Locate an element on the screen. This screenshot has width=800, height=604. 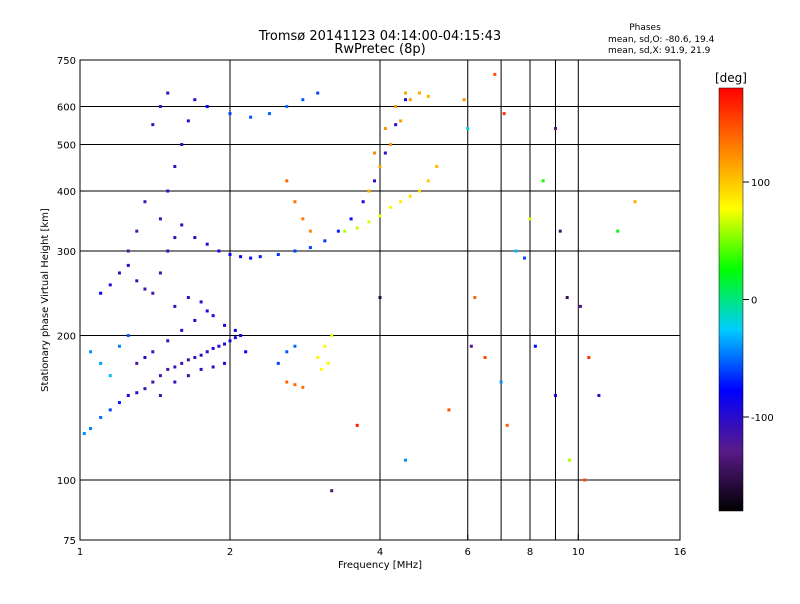
x-tick-label: 16 is located at coordinates (680, 552).